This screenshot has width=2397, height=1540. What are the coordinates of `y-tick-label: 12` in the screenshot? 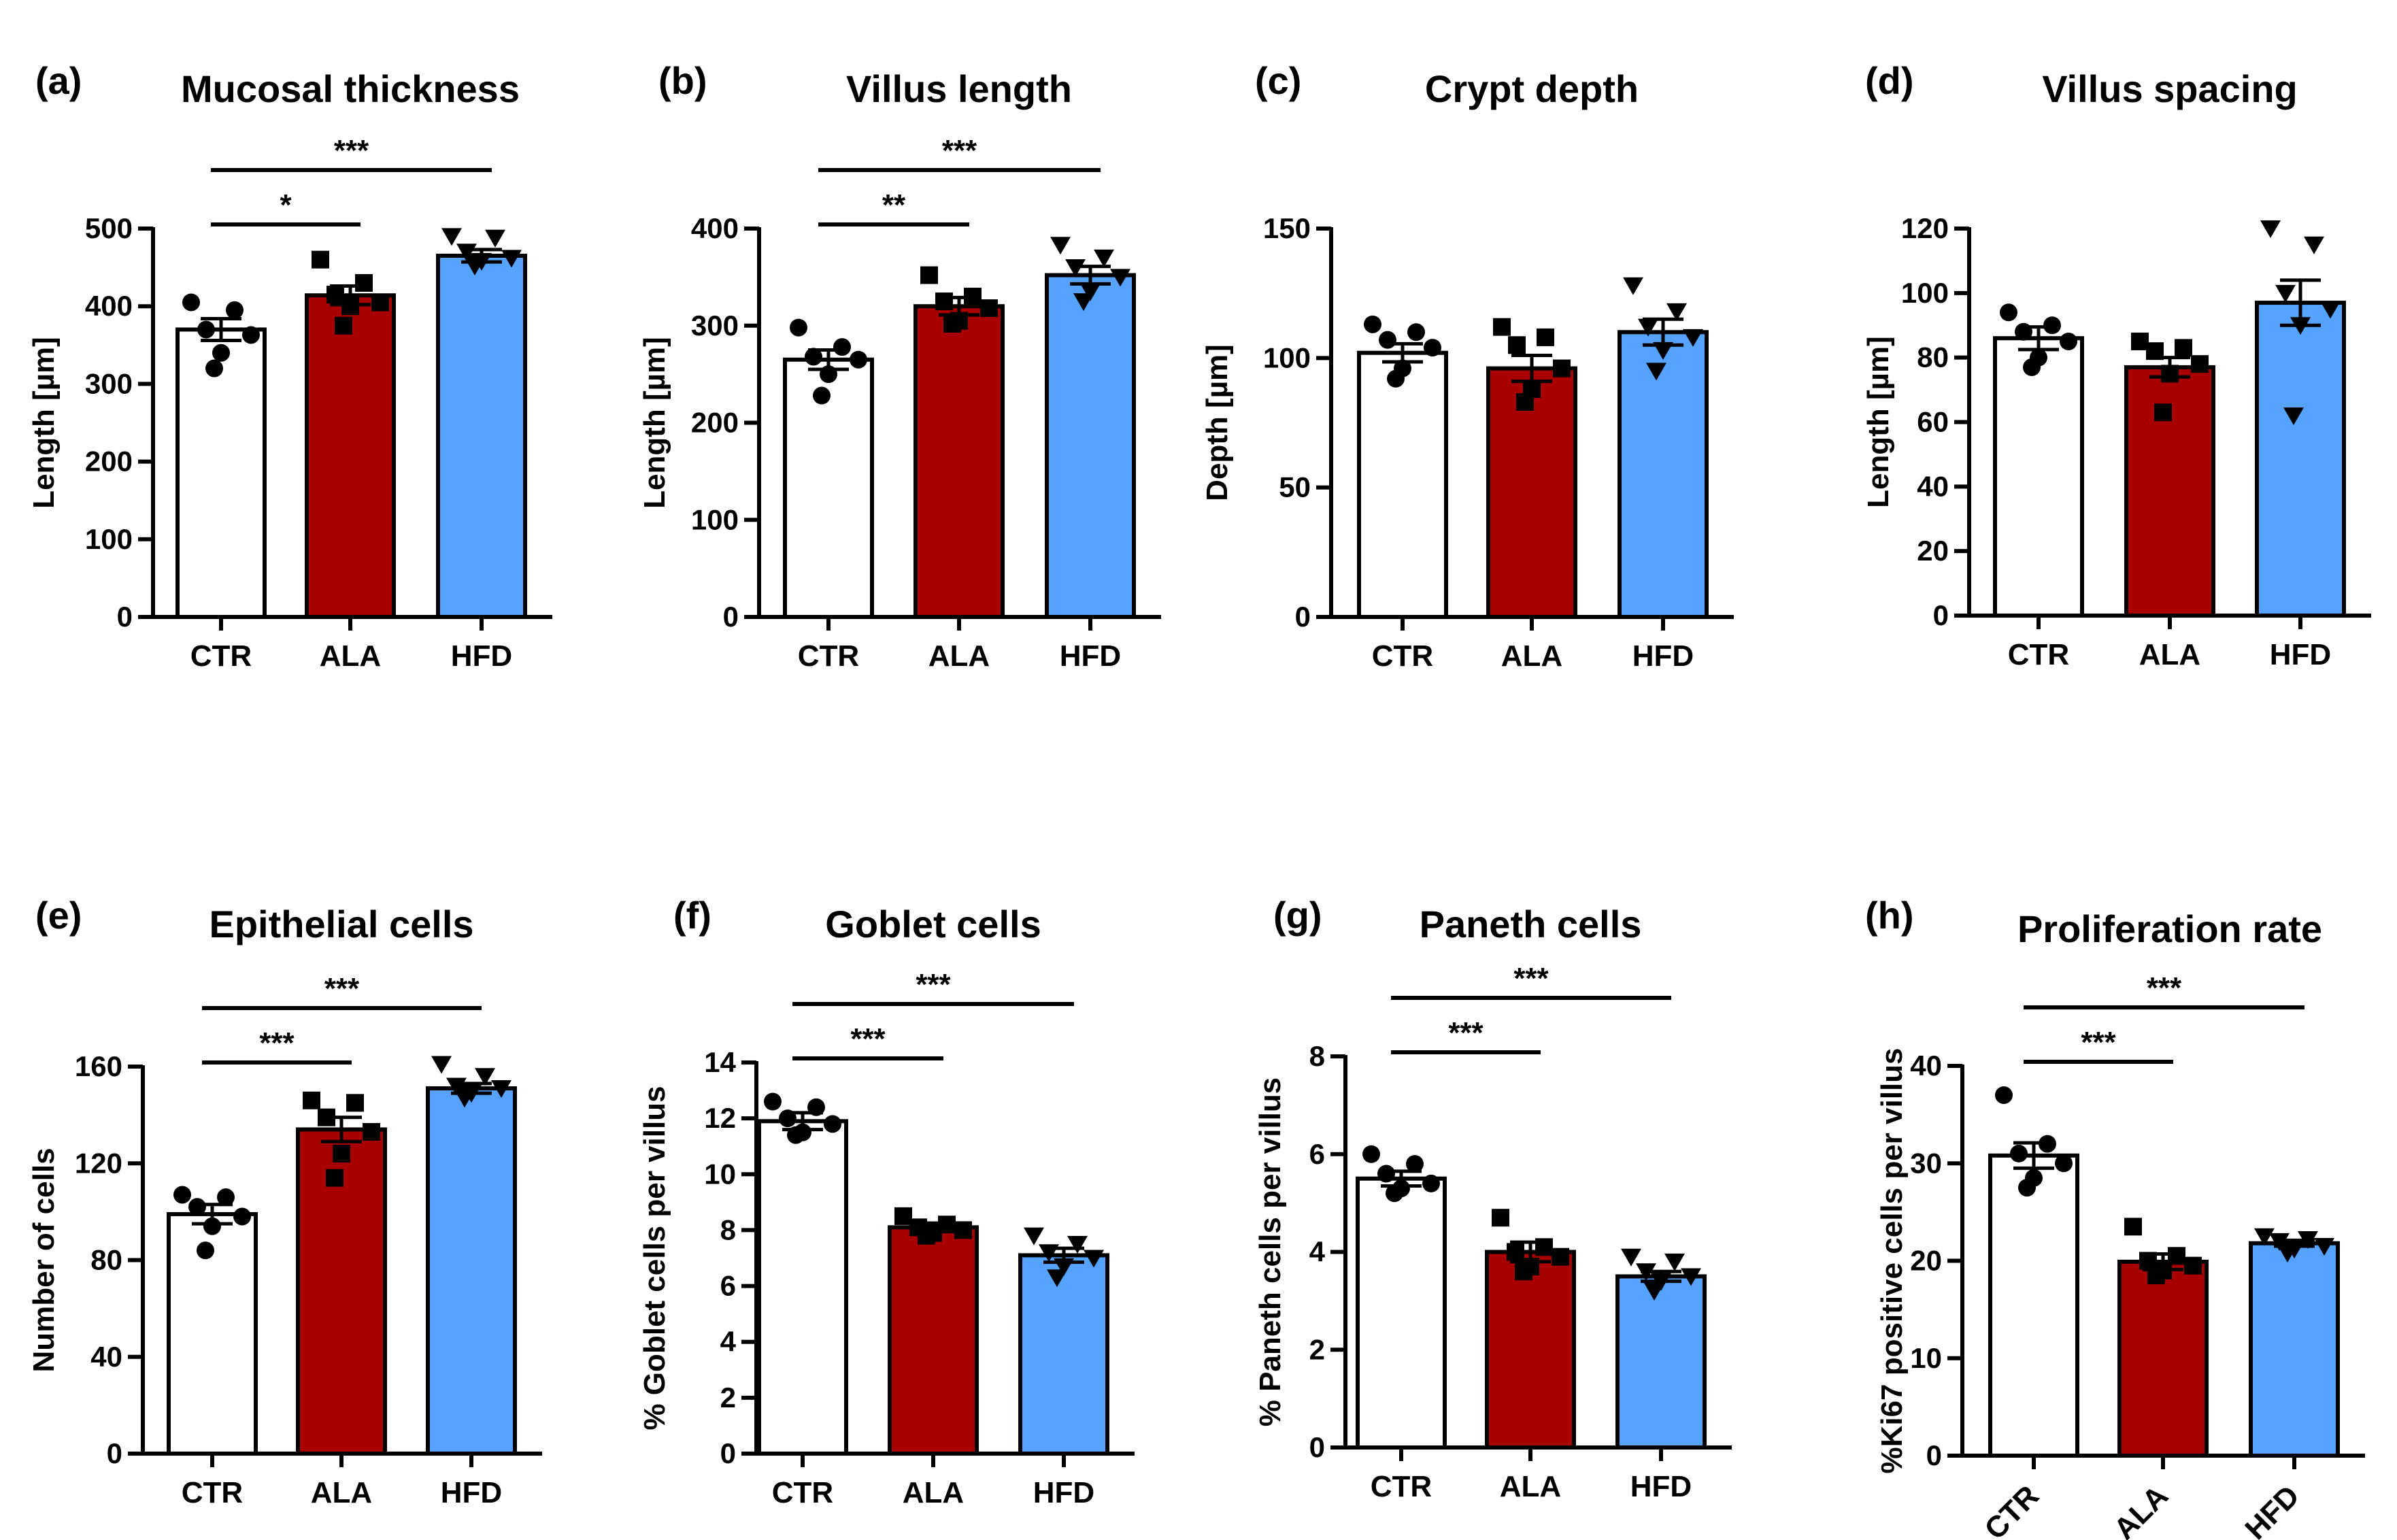 It's located at (720, 1118).